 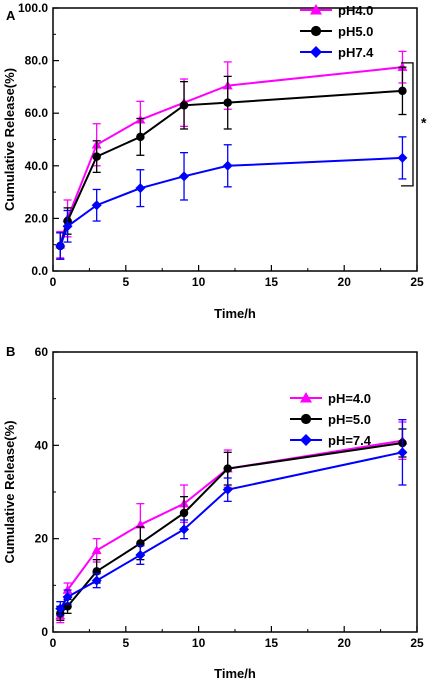 What do you see at coordinates (407, 124) in the screenshot?
I see `bracket-line` at bounding box center [407, 124].